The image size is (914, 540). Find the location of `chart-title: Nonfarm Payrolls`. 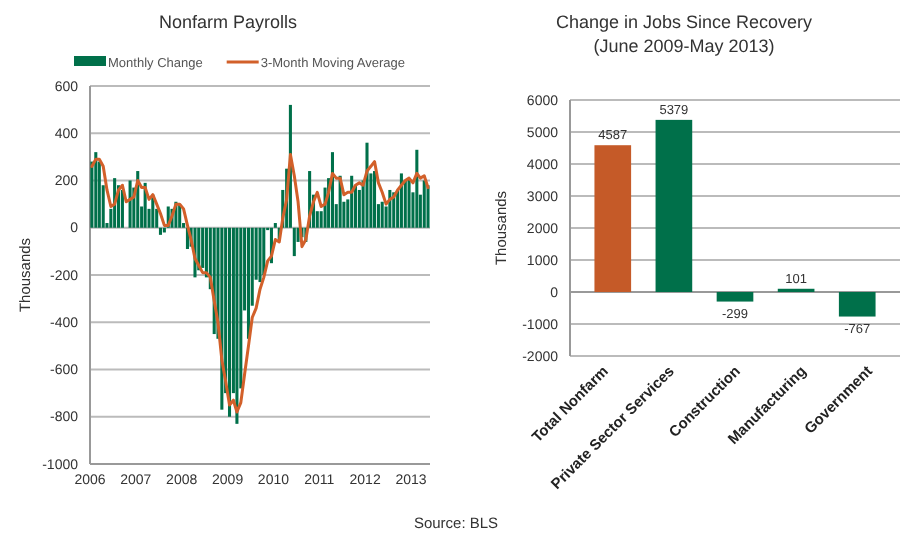

chart-title: Nonfarm Payrolls is located at coordinates (228, 22).